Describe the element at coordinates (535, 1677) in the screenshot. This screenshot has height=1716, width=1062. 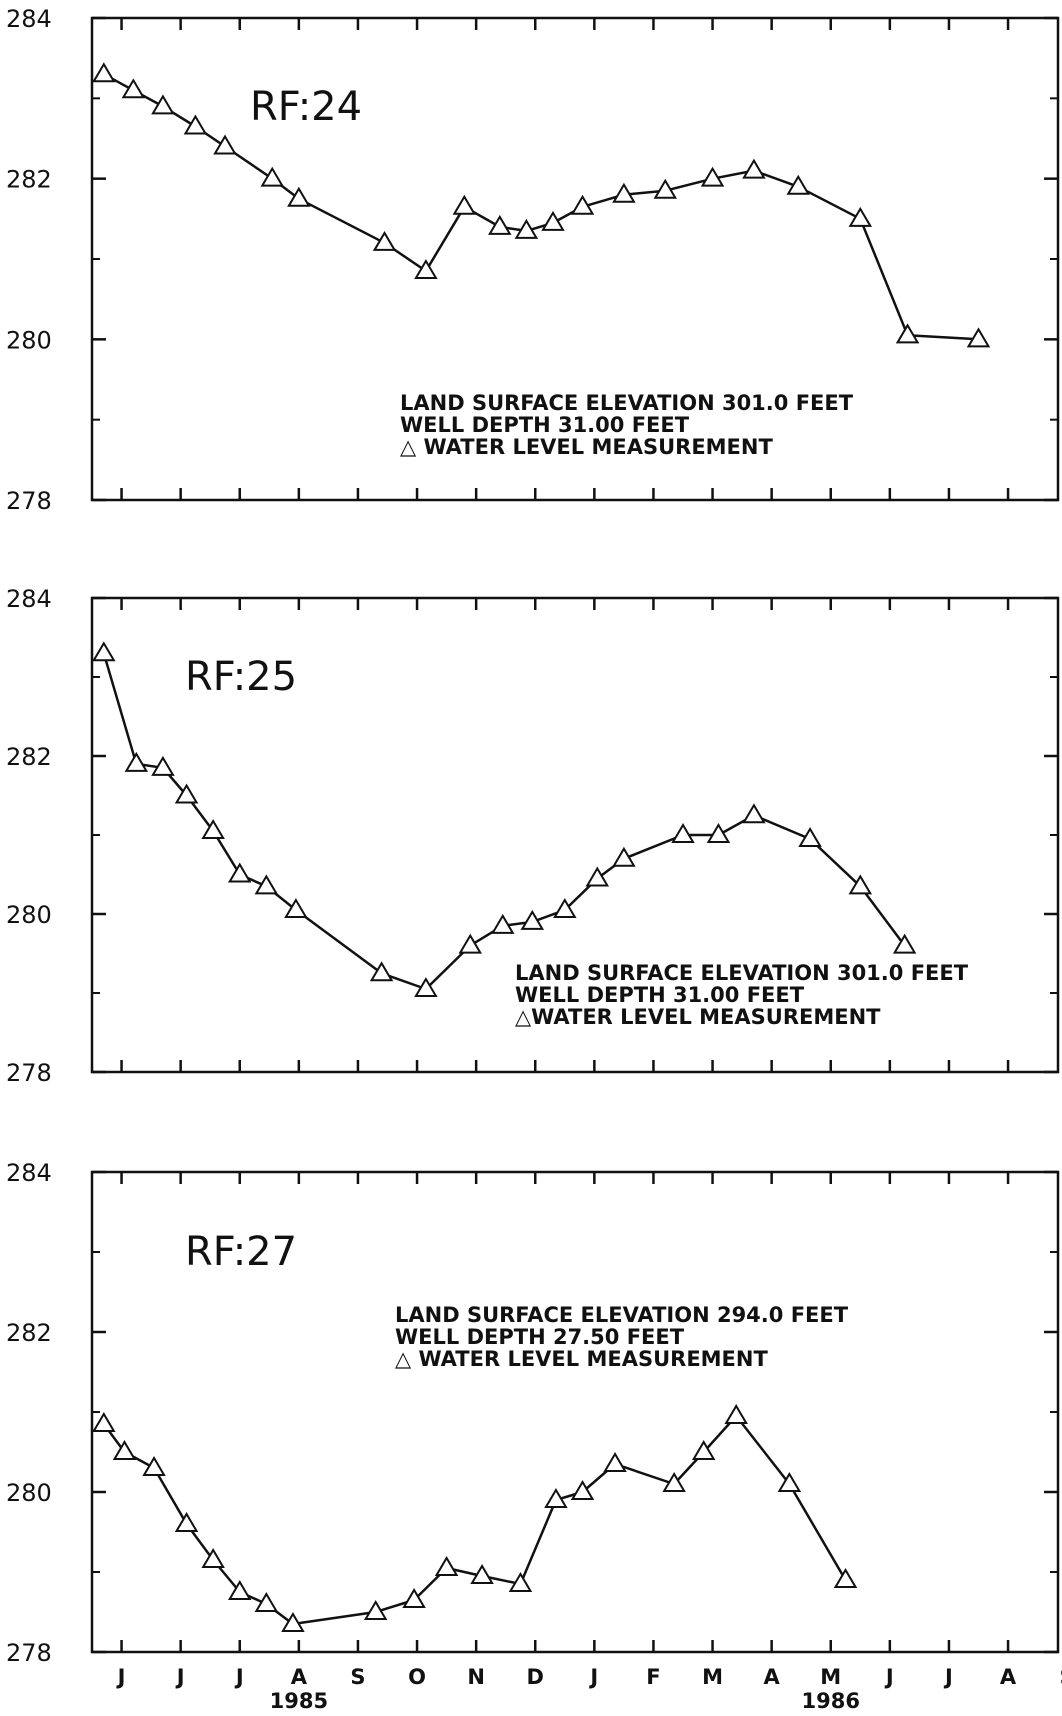
I see `x-tick-label: D` at that location.